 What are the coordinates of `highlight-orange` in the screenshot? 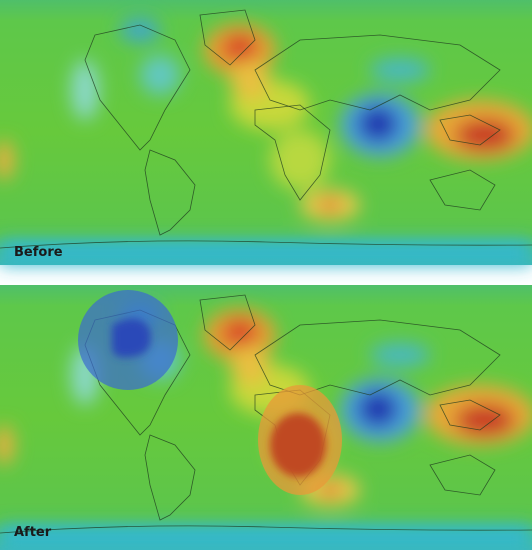 It's located at (300, 440).